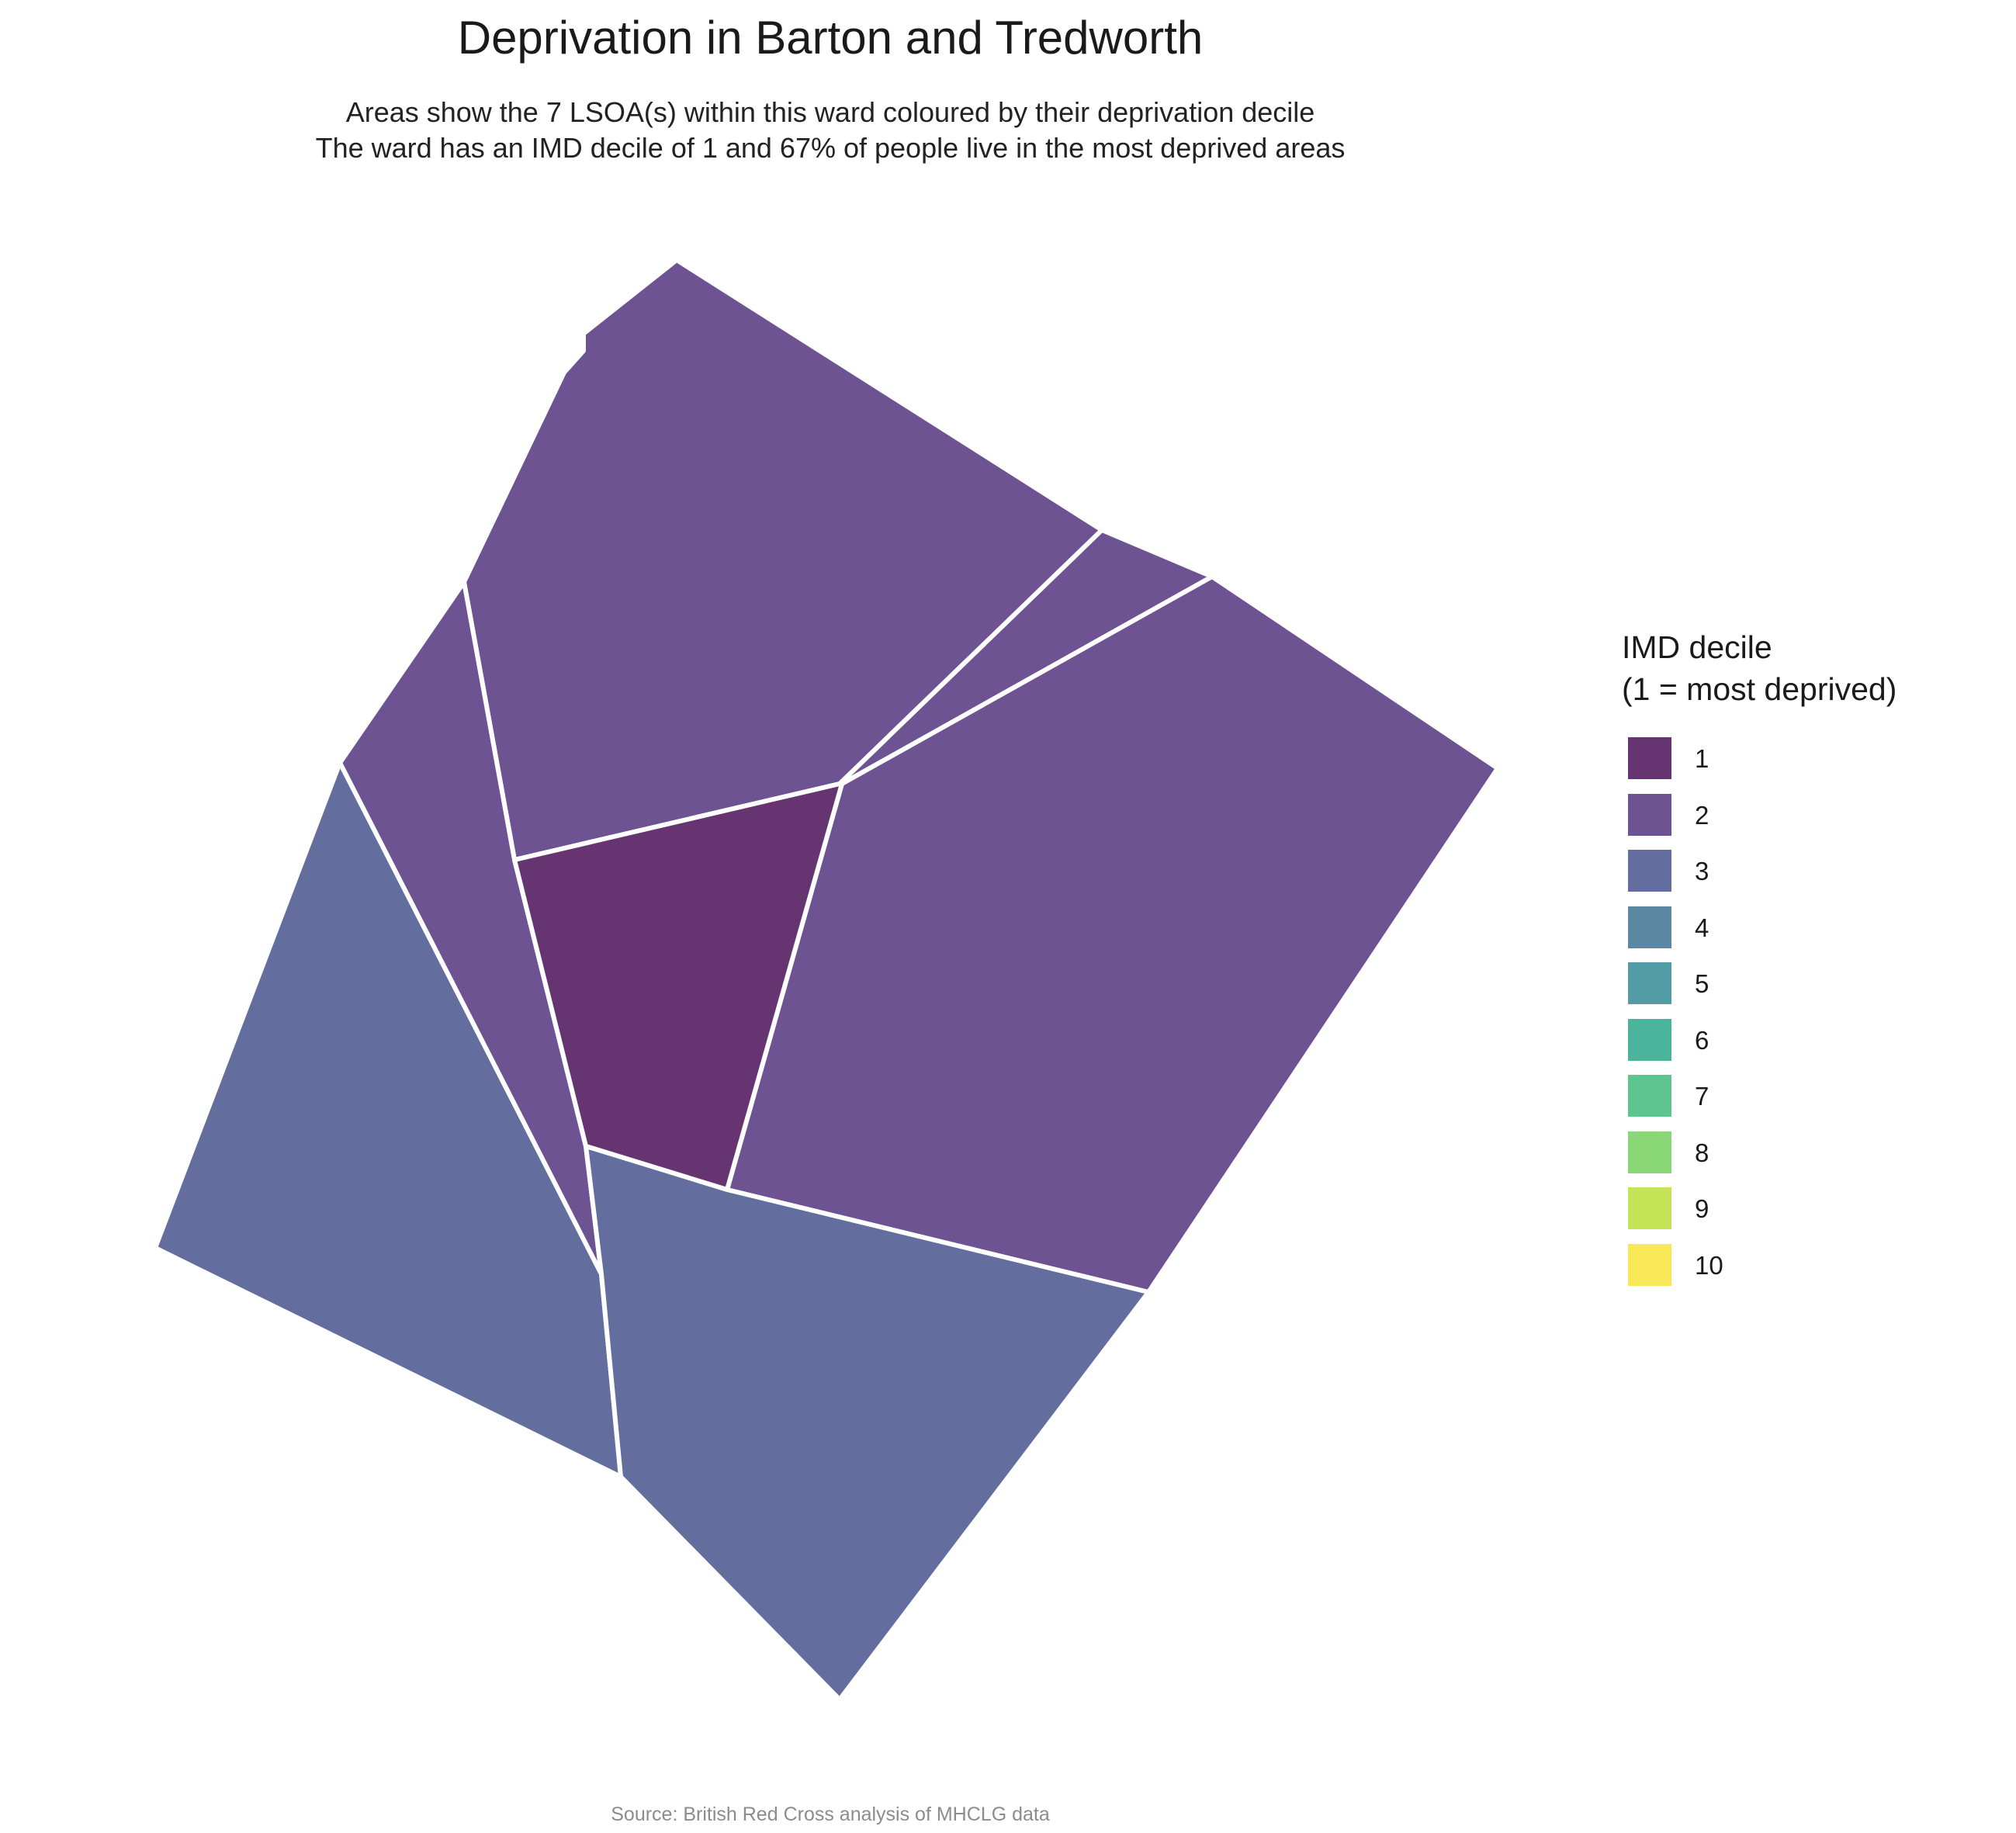 The height and width of the screenshot is (1833, 2016). Describe the element at coordinates (867, 1423) in the screenshot. I see `area-lsoa-south` at that location.